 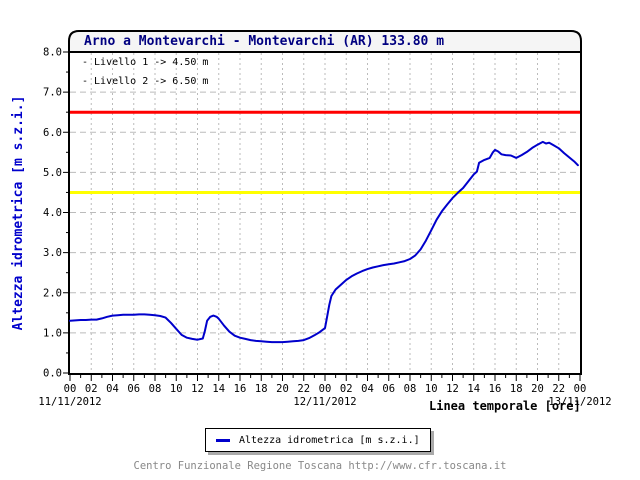 What do you see at coordinates (325, 152) in the screenshot?
I see `threshold-lines` at bounding box center [325, 152].